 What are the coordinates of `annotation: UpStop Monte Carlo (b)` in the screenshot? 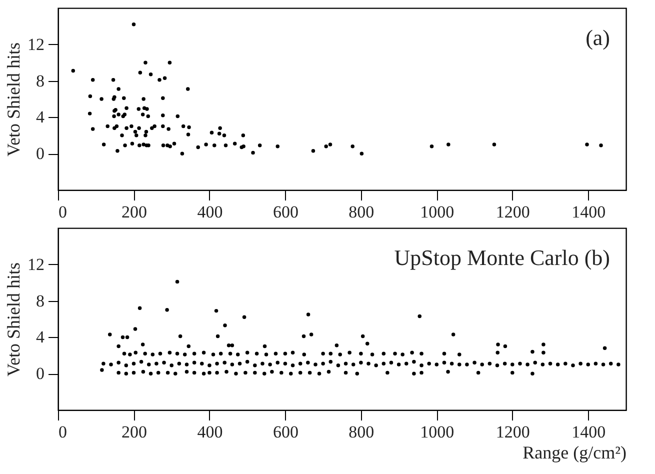 It's located at (502, 257).